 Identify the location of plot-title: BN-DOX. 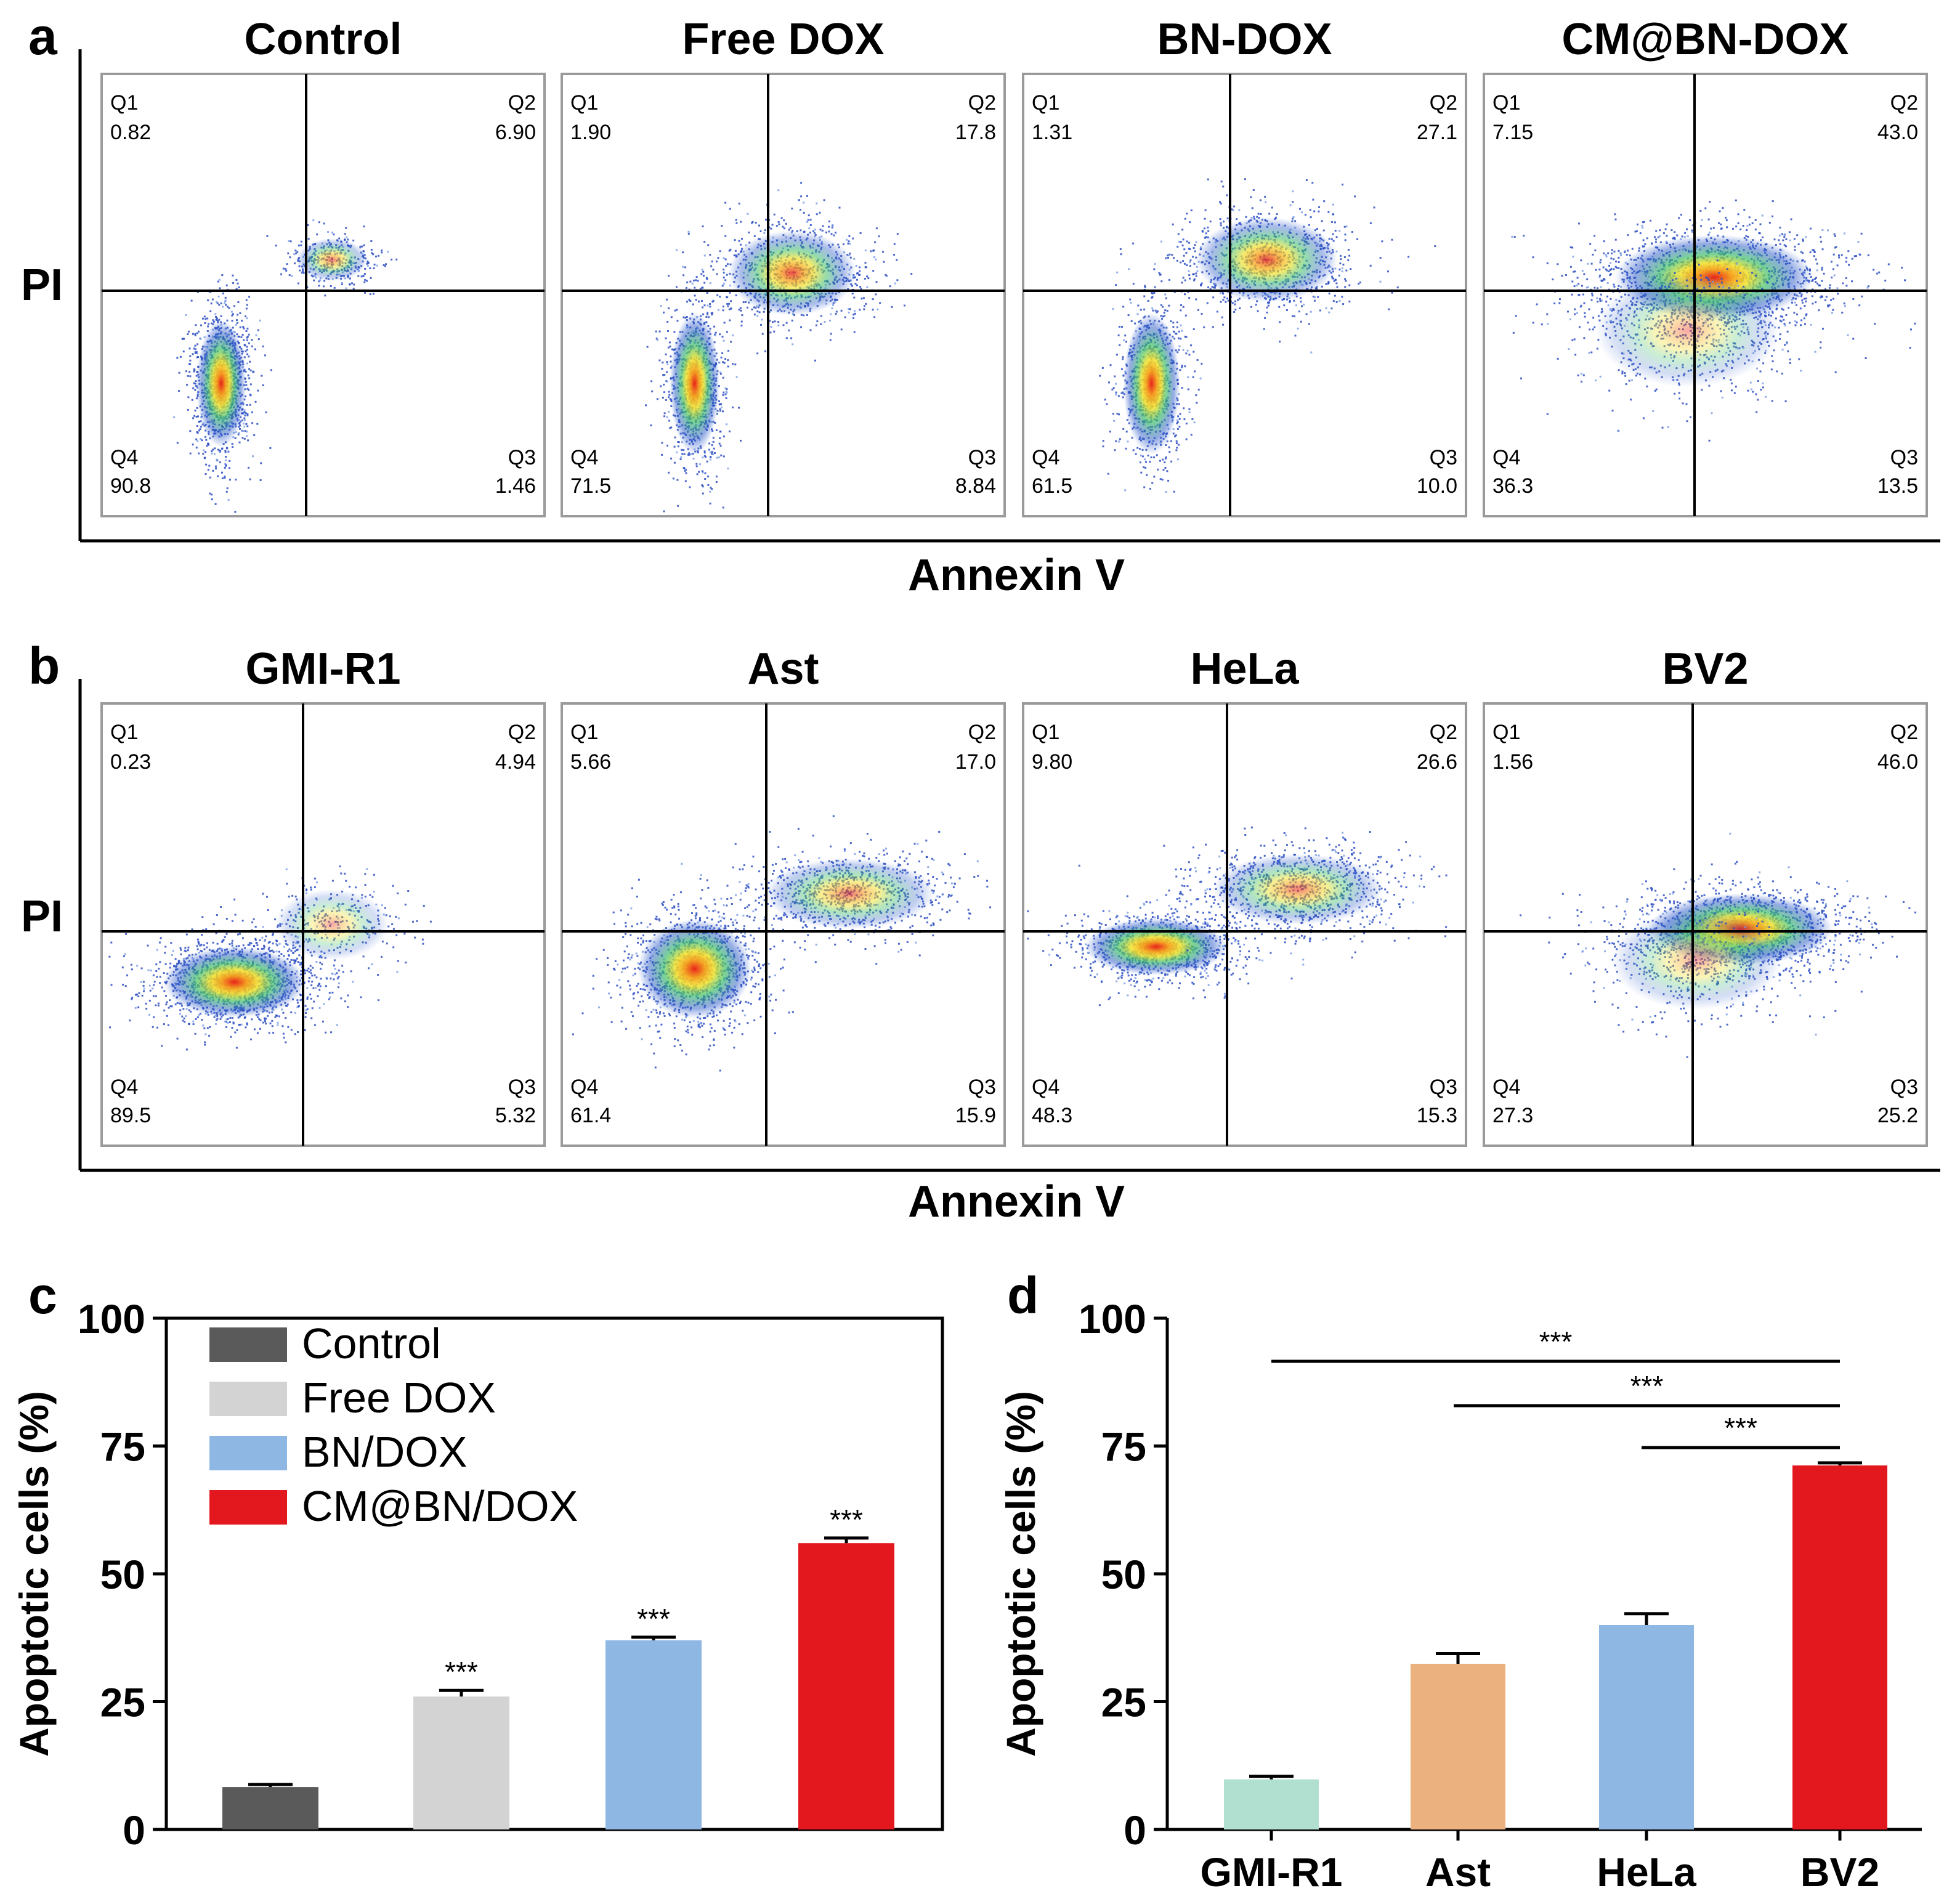
(1244, 39).